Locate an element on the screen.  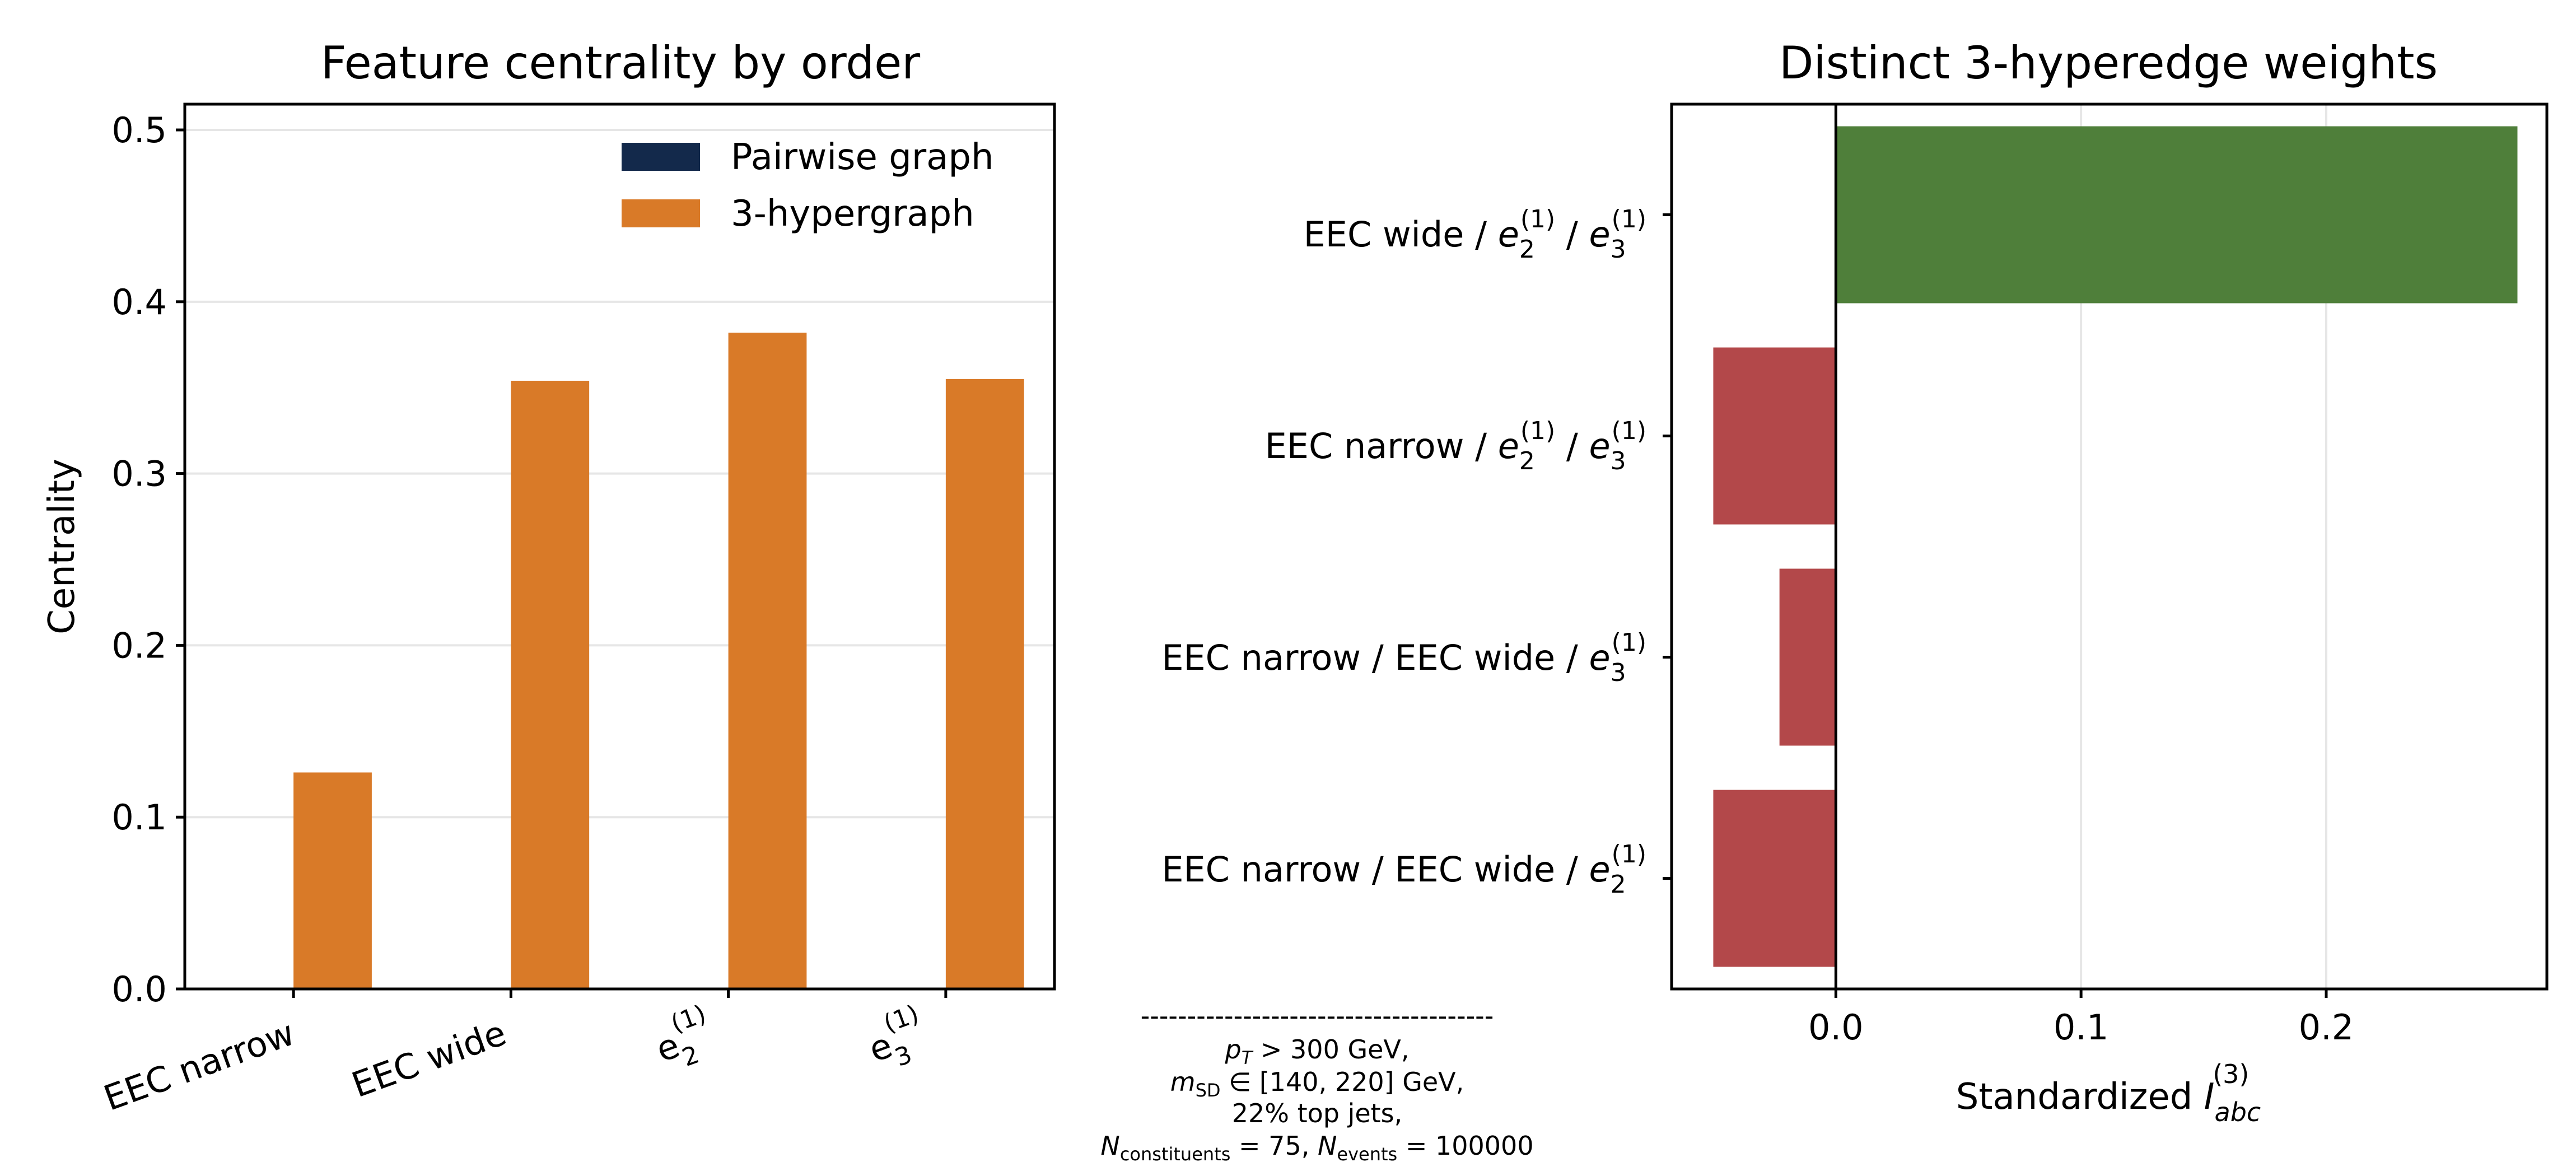
svg-text: e3(1) is located at coordinates (897, 1040).